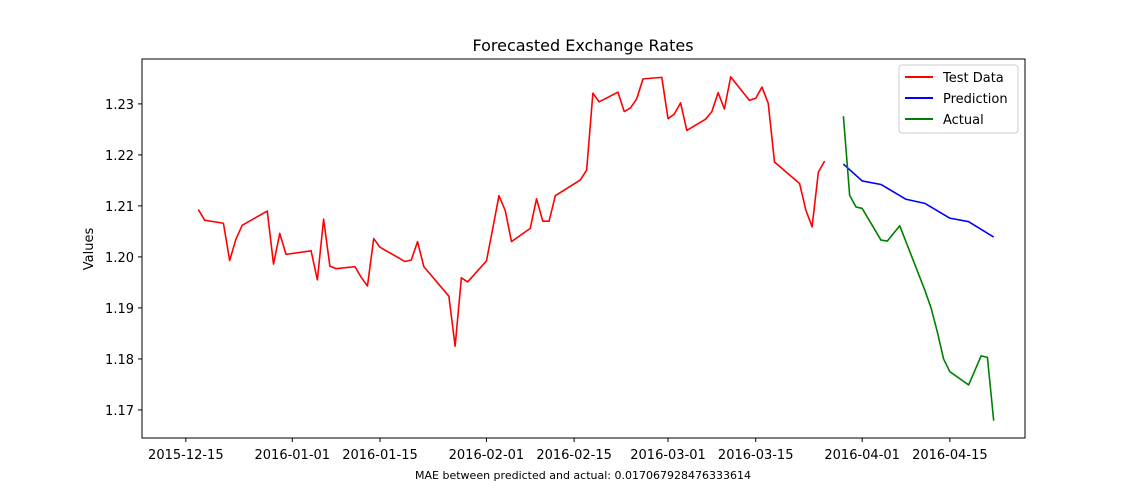 The width and height of the screenshot is (1139, 492). I want to click on x-tick-label: 2016-04-01, so click(862, 455).